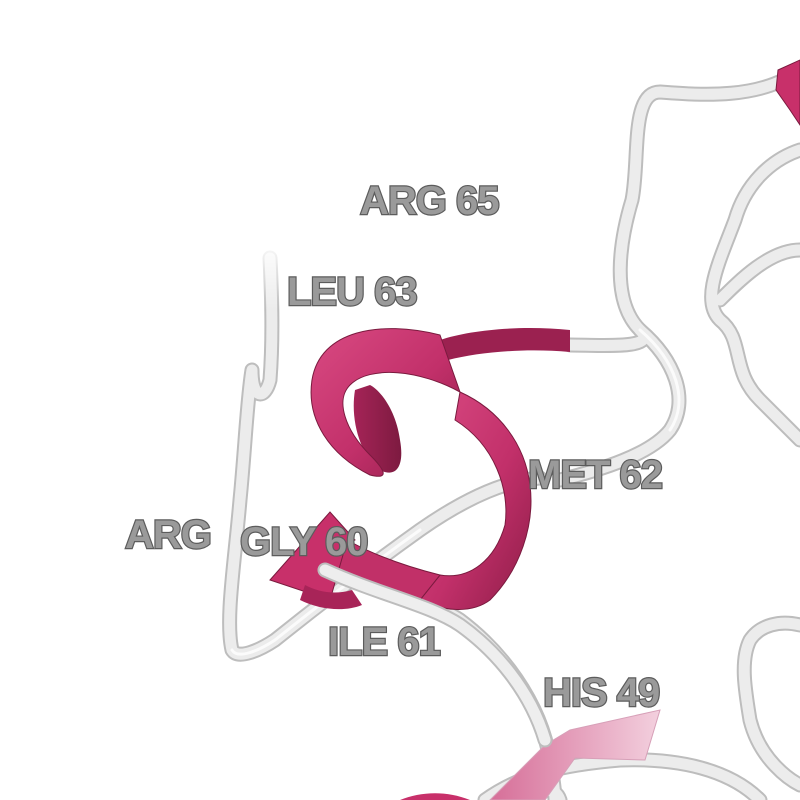  Describe the element at coordinates (419, 469) in the screenshot. I see `alpha-helix` at that location.